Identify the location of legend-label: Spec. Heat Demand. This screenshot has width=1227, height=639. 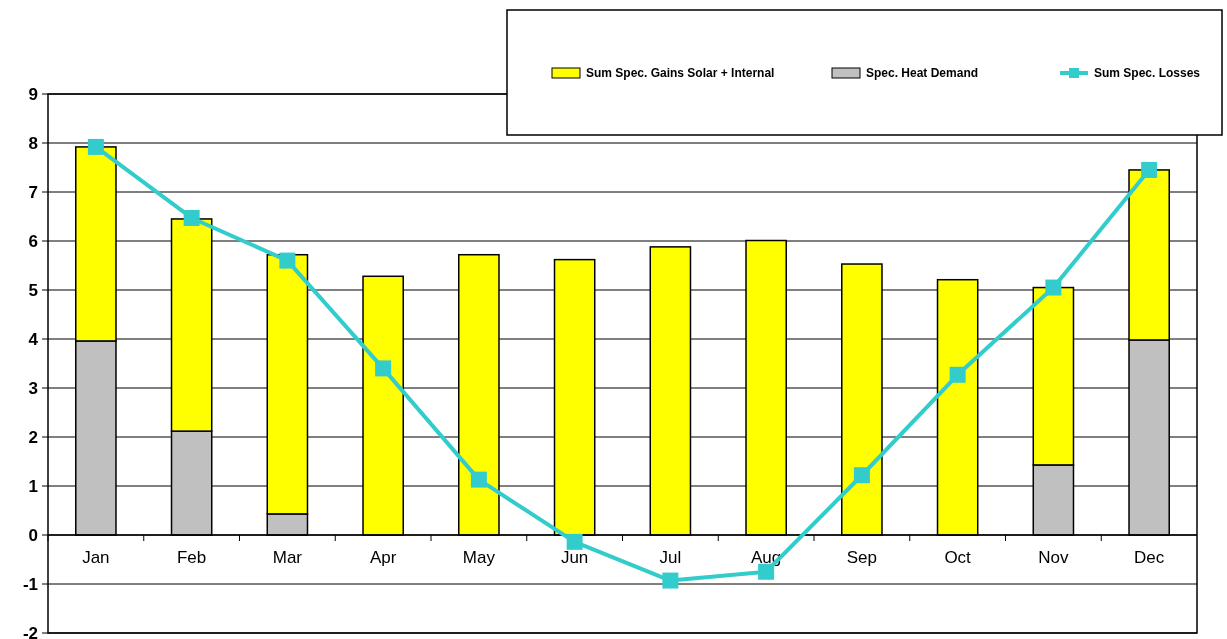
(922, 73).